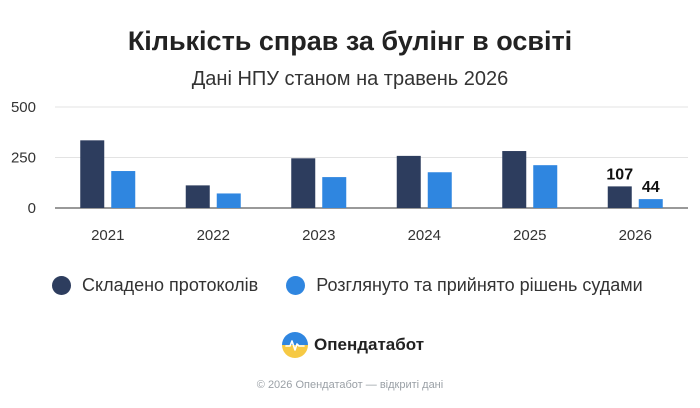 Image resolution: width=700 pixels, height=408 pixels. What do you see at coordinates (295, 345) in the screenshot?
I see `opendatabot-logo-icon` at bounding box center [295, 345].